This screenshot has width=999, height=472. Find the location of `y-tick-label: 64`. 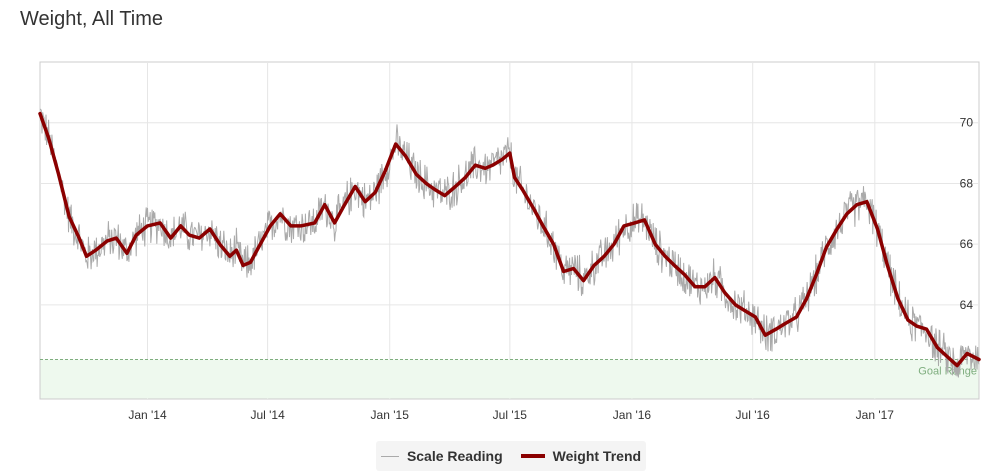

y-tick-label: 64 is located at coordinates (967, 305).